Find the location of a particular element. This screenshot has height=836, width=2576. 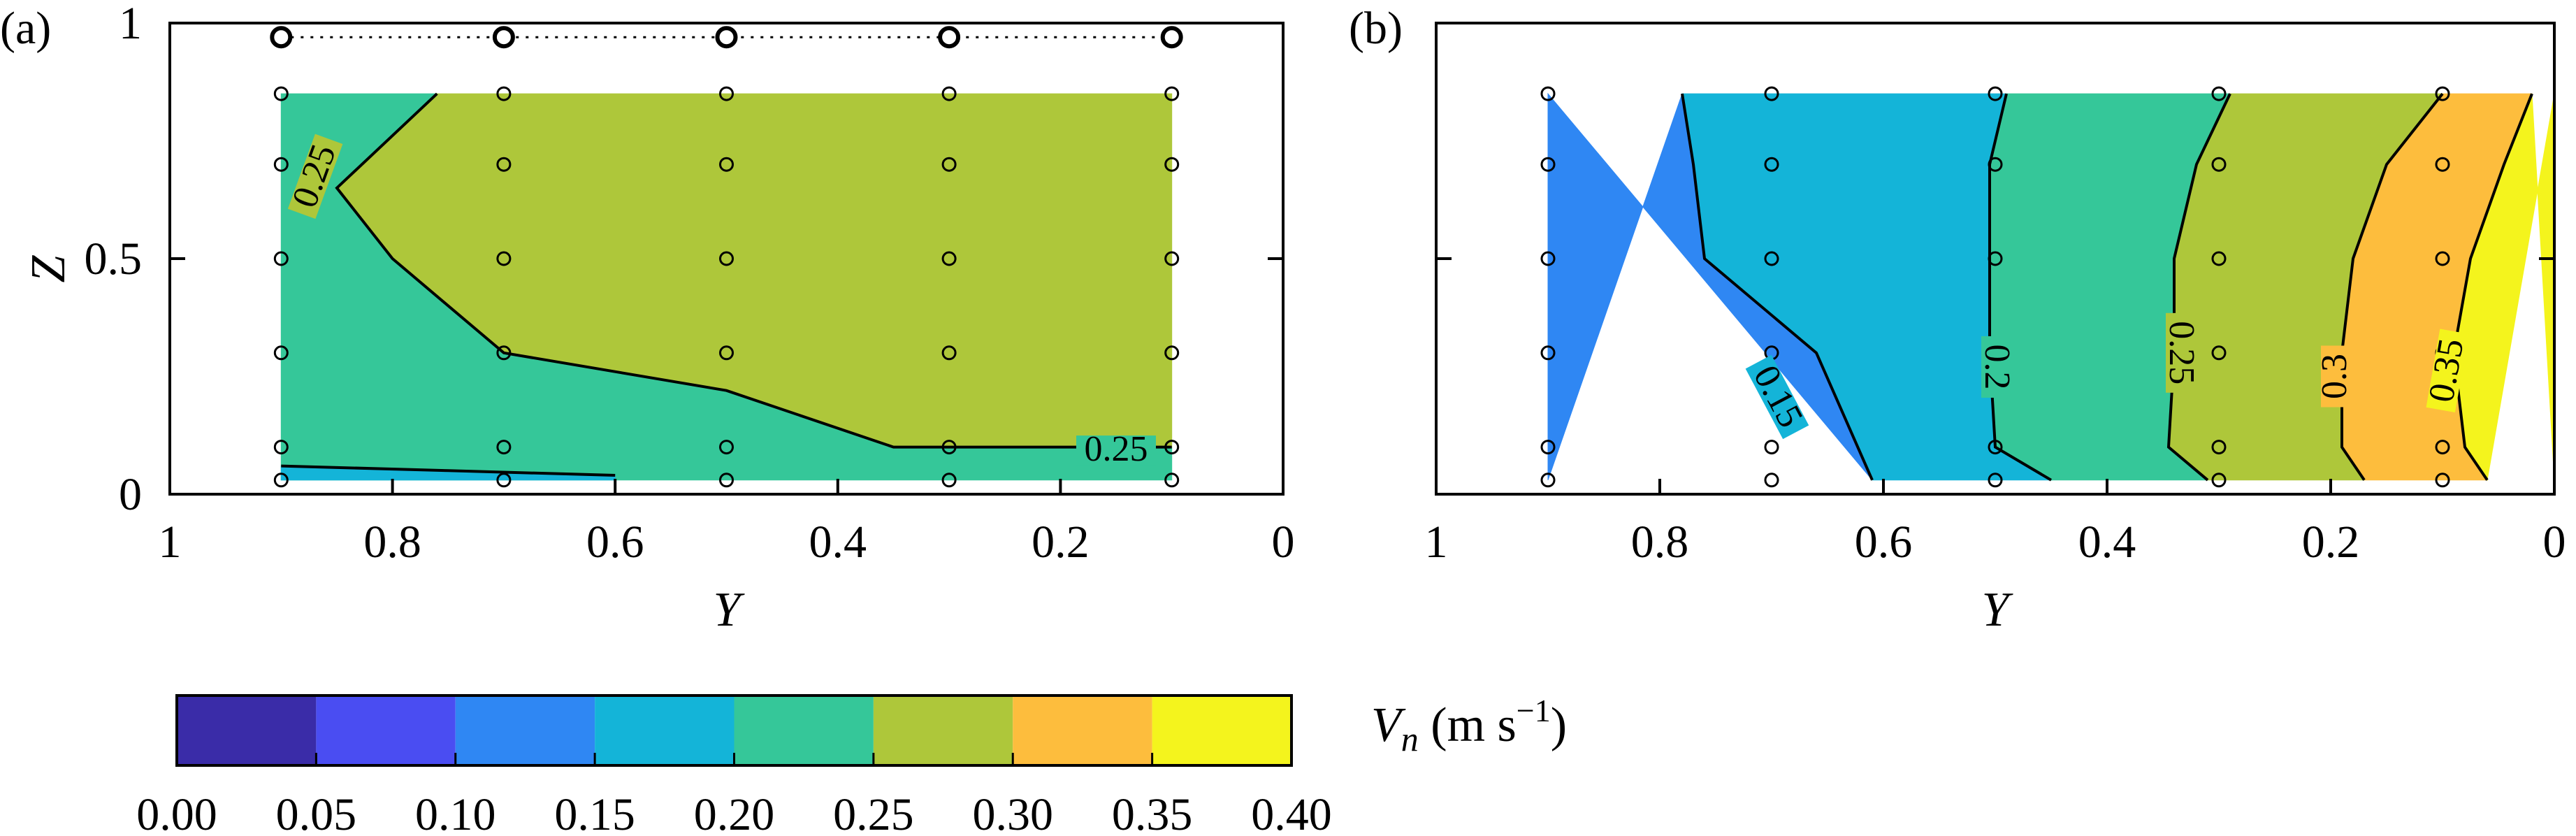

x-tick-label: 1 is located at coordinates (170, 542).